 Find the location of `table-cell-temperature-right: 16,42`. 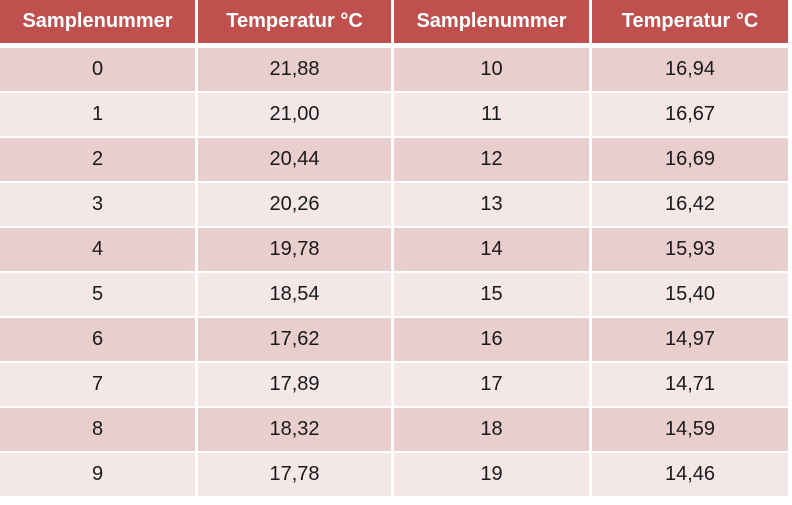

table-cell-temperature-right: 16,42 is located at coordinates (690, 205).